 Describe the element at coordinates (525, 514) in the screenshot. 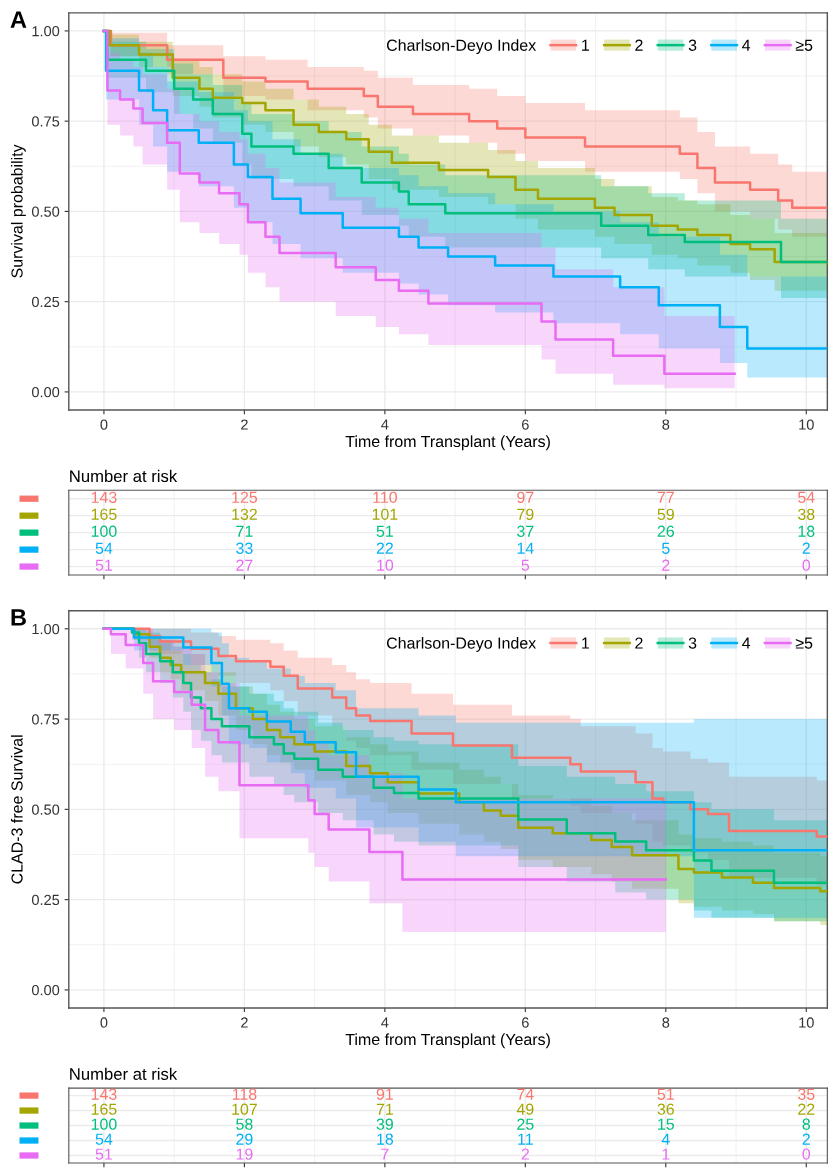

I see `text: 79` at that location.